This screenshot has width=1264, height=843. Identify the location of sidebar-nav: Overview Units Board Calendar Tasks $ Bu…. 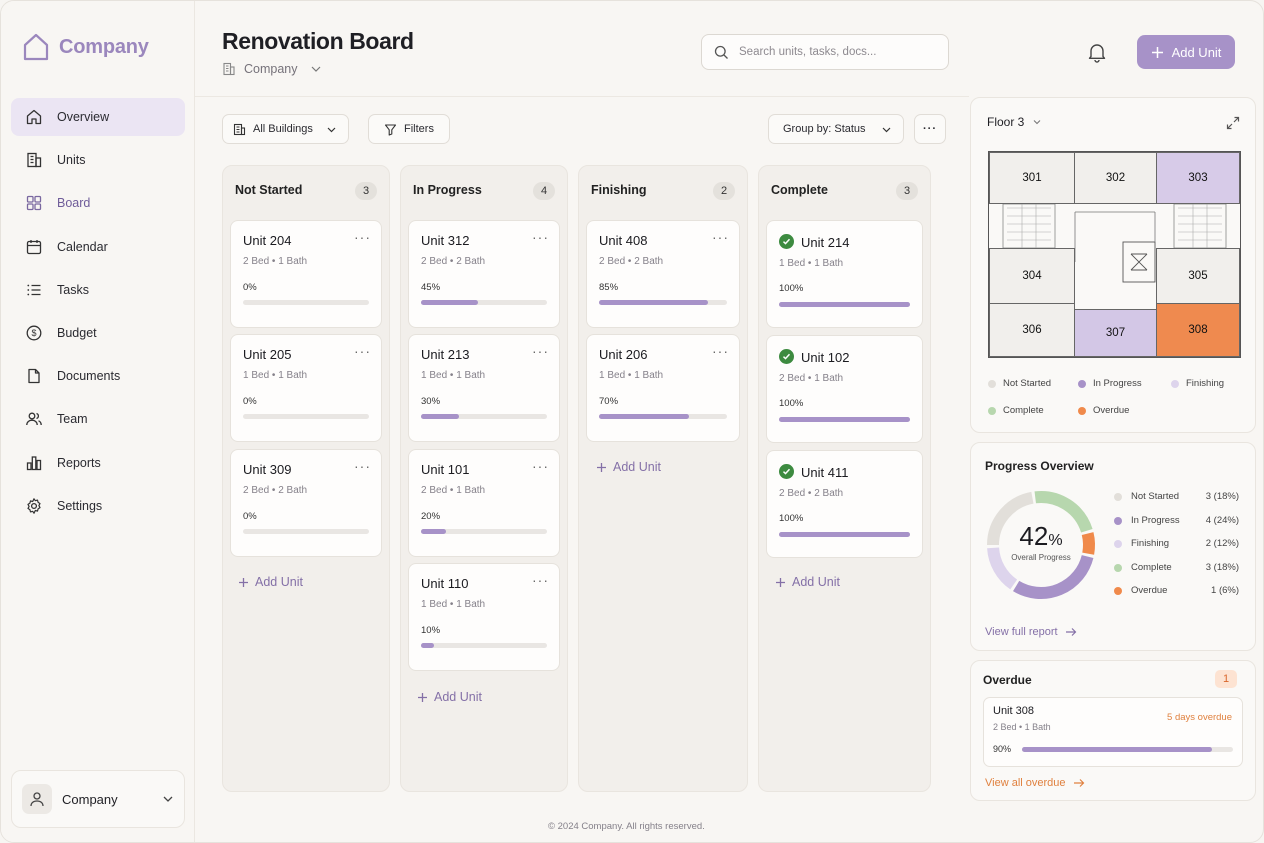
(98, 314).